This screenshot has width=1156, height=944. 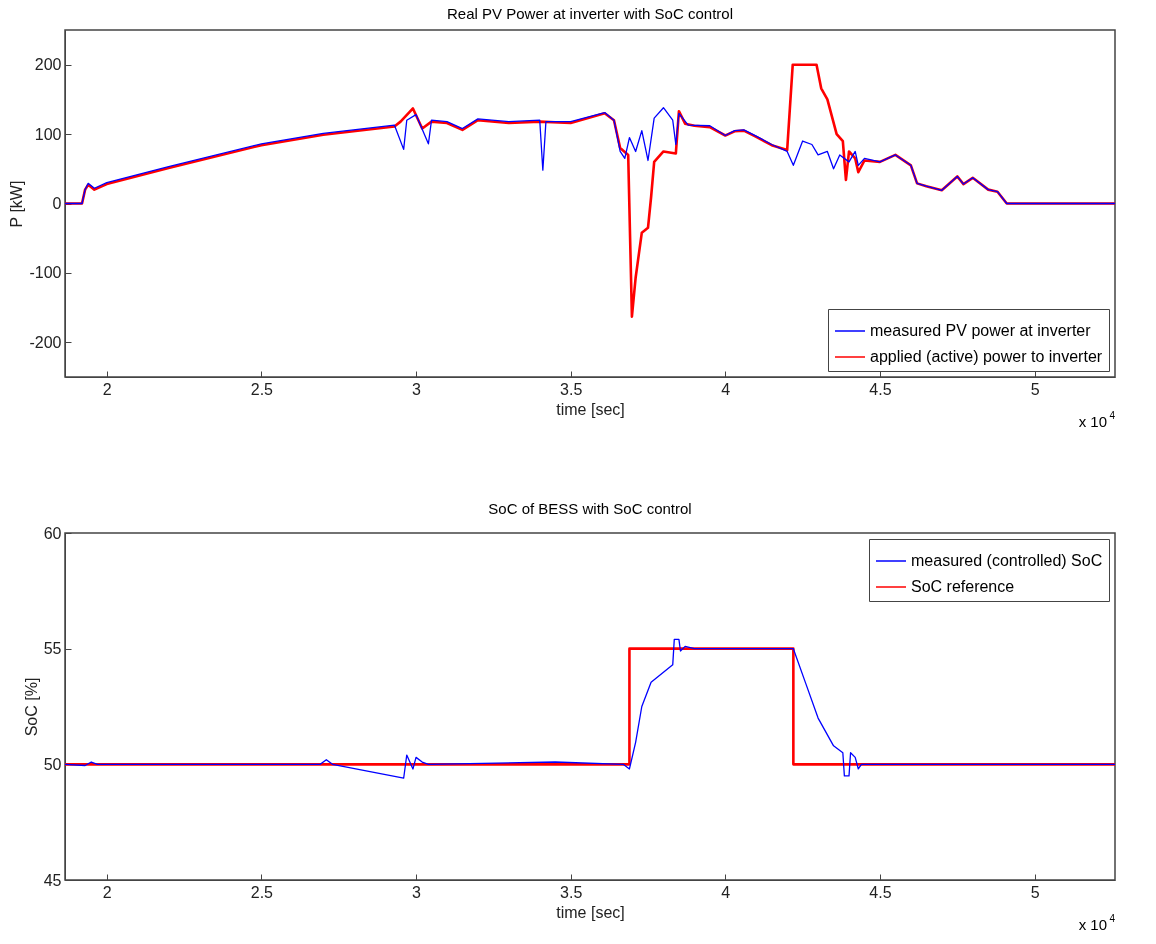 I want to click on y-tick-label: 100, so click(x=48, y=134).